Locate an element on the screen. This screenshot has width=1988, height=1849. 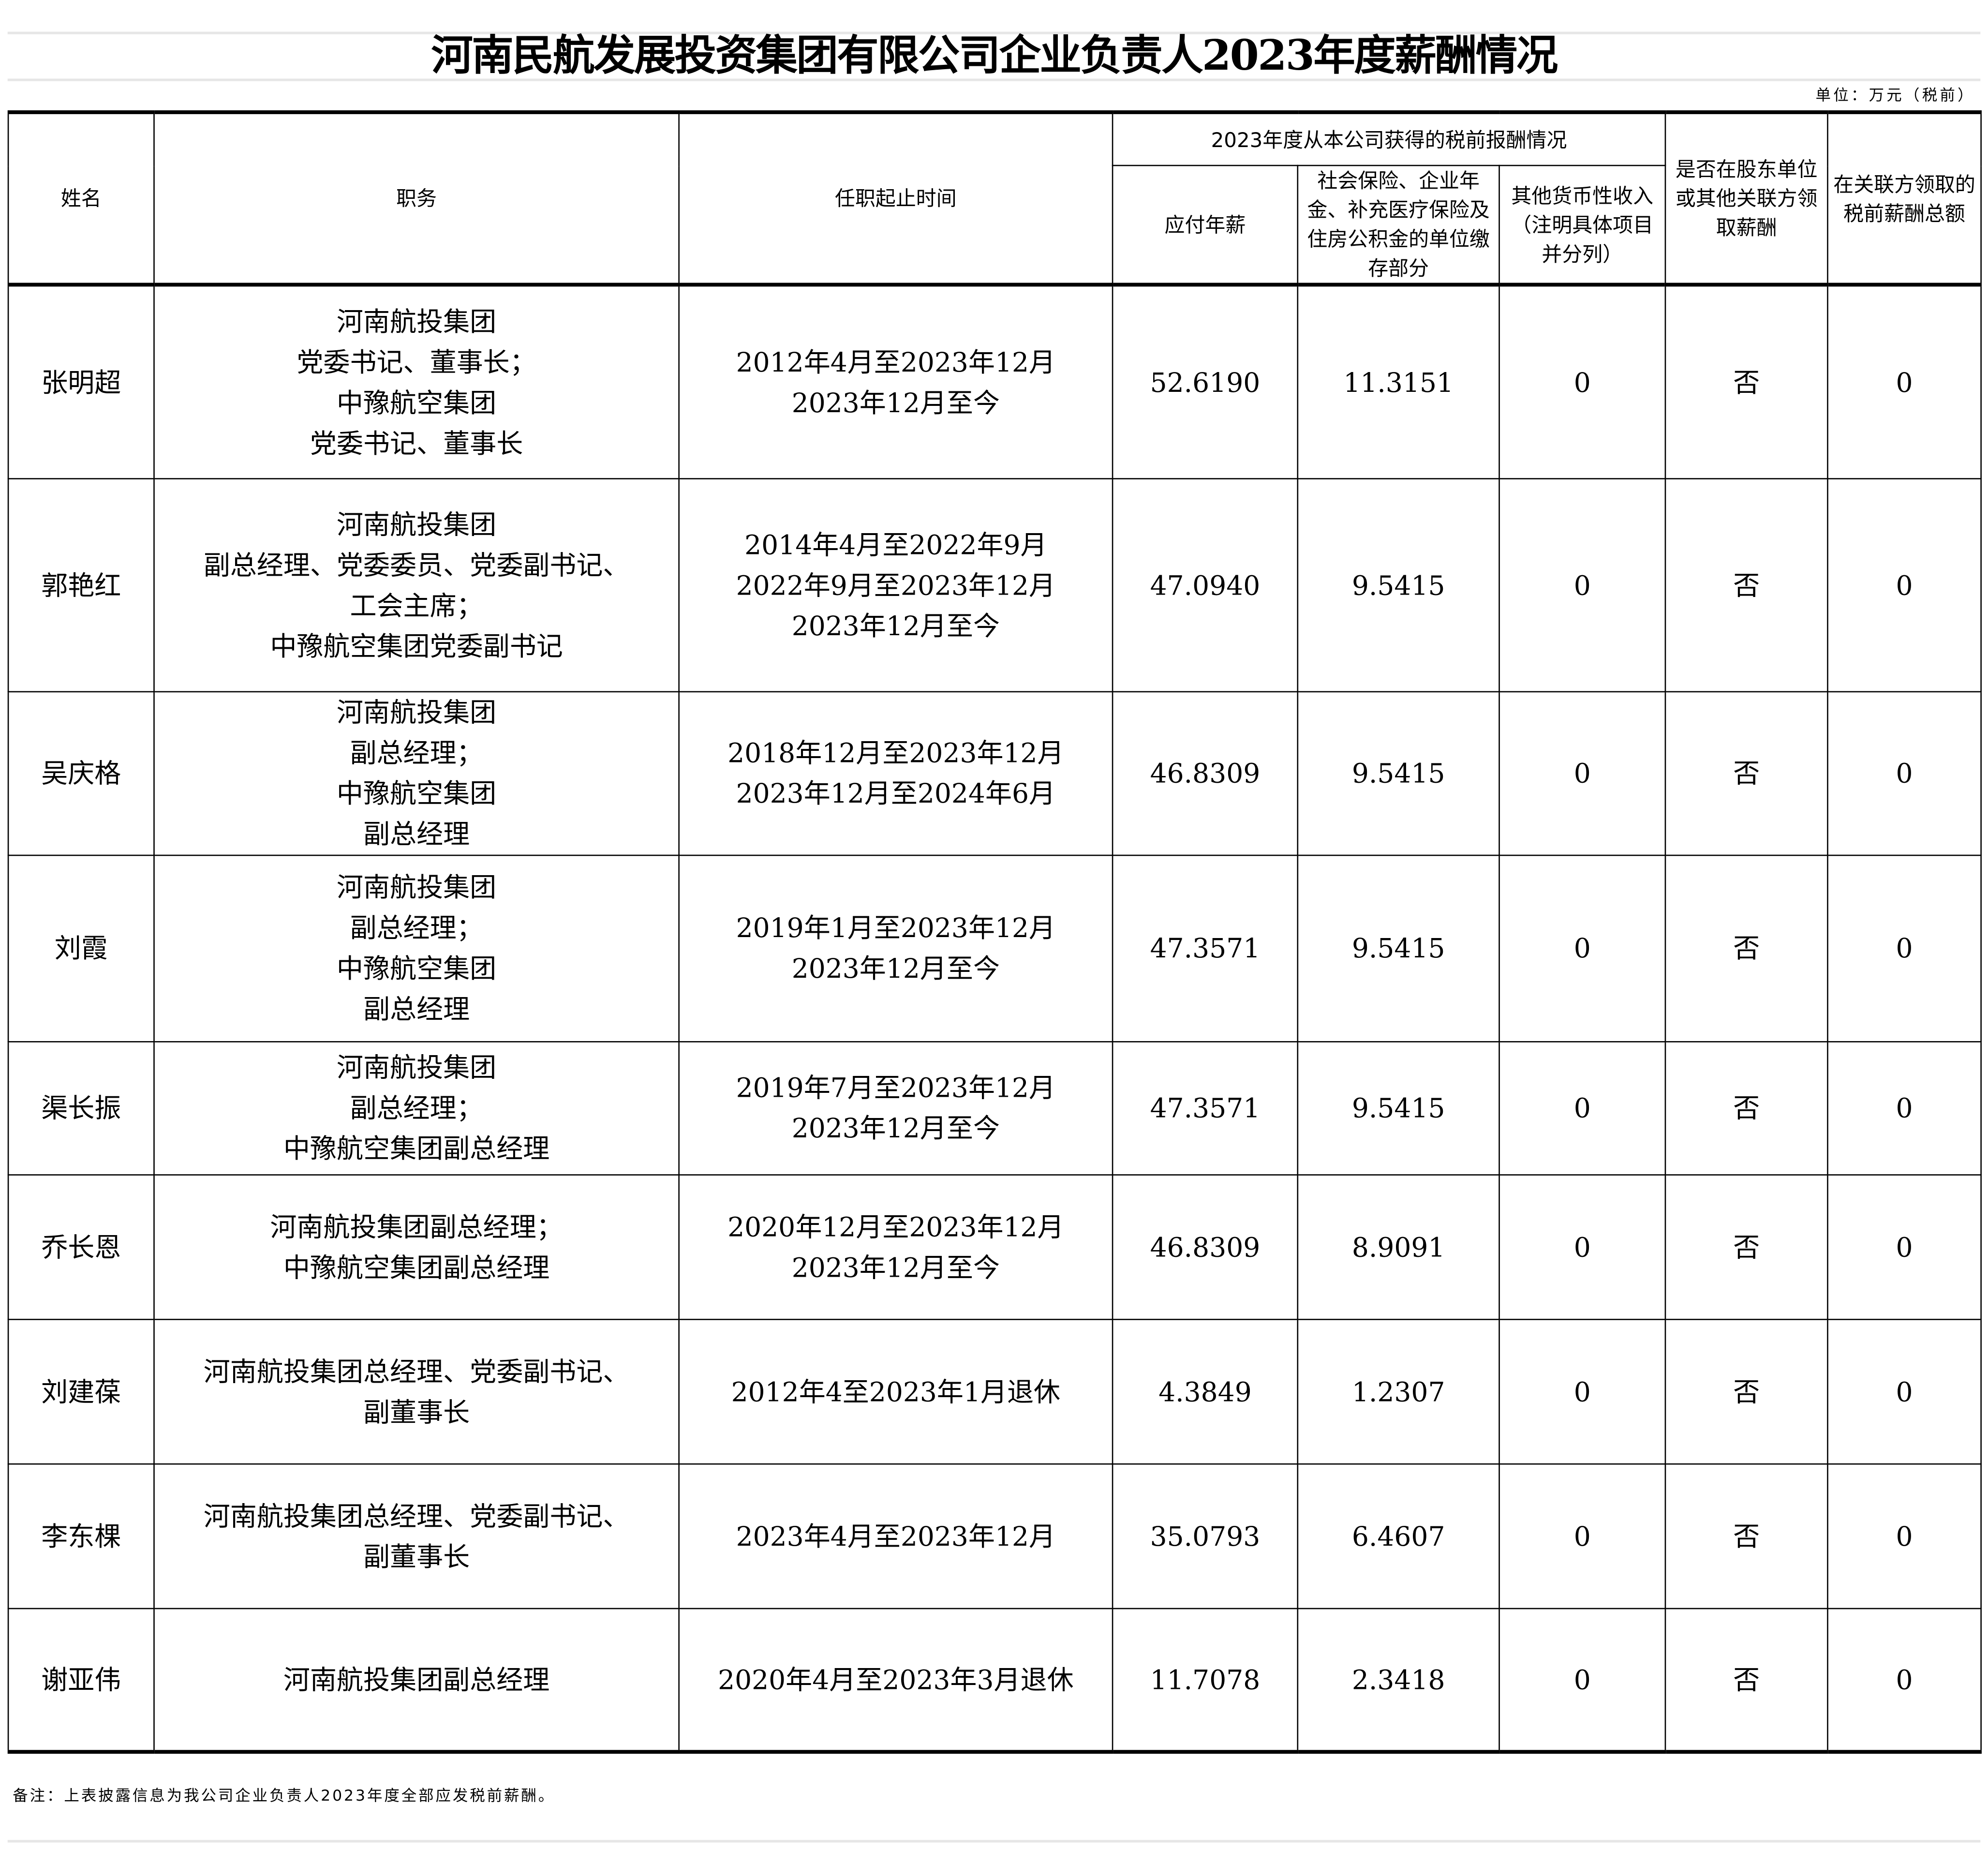
cell-name: 刘霞 is located at coordinates (81, 948).